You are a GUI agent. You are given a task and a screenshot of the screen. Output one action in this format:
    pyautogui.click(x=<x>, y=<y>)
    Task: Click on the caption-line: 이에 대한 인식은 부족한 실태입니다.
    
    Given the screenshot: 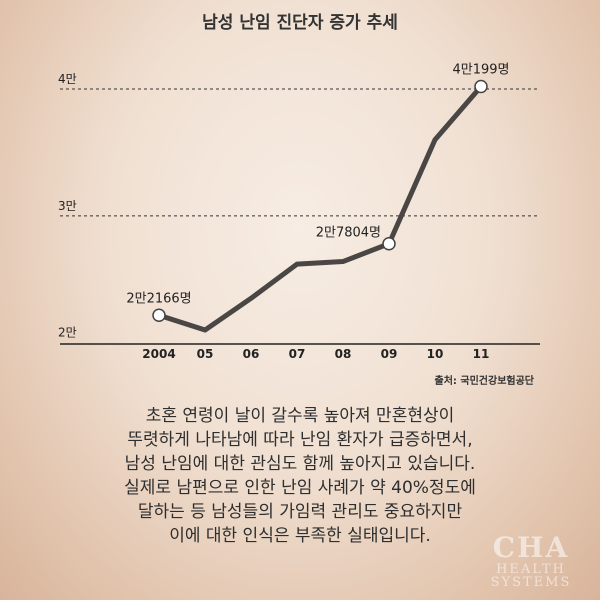 What is the action you would take?
    pyautogui.click(x=300, y=536)
    